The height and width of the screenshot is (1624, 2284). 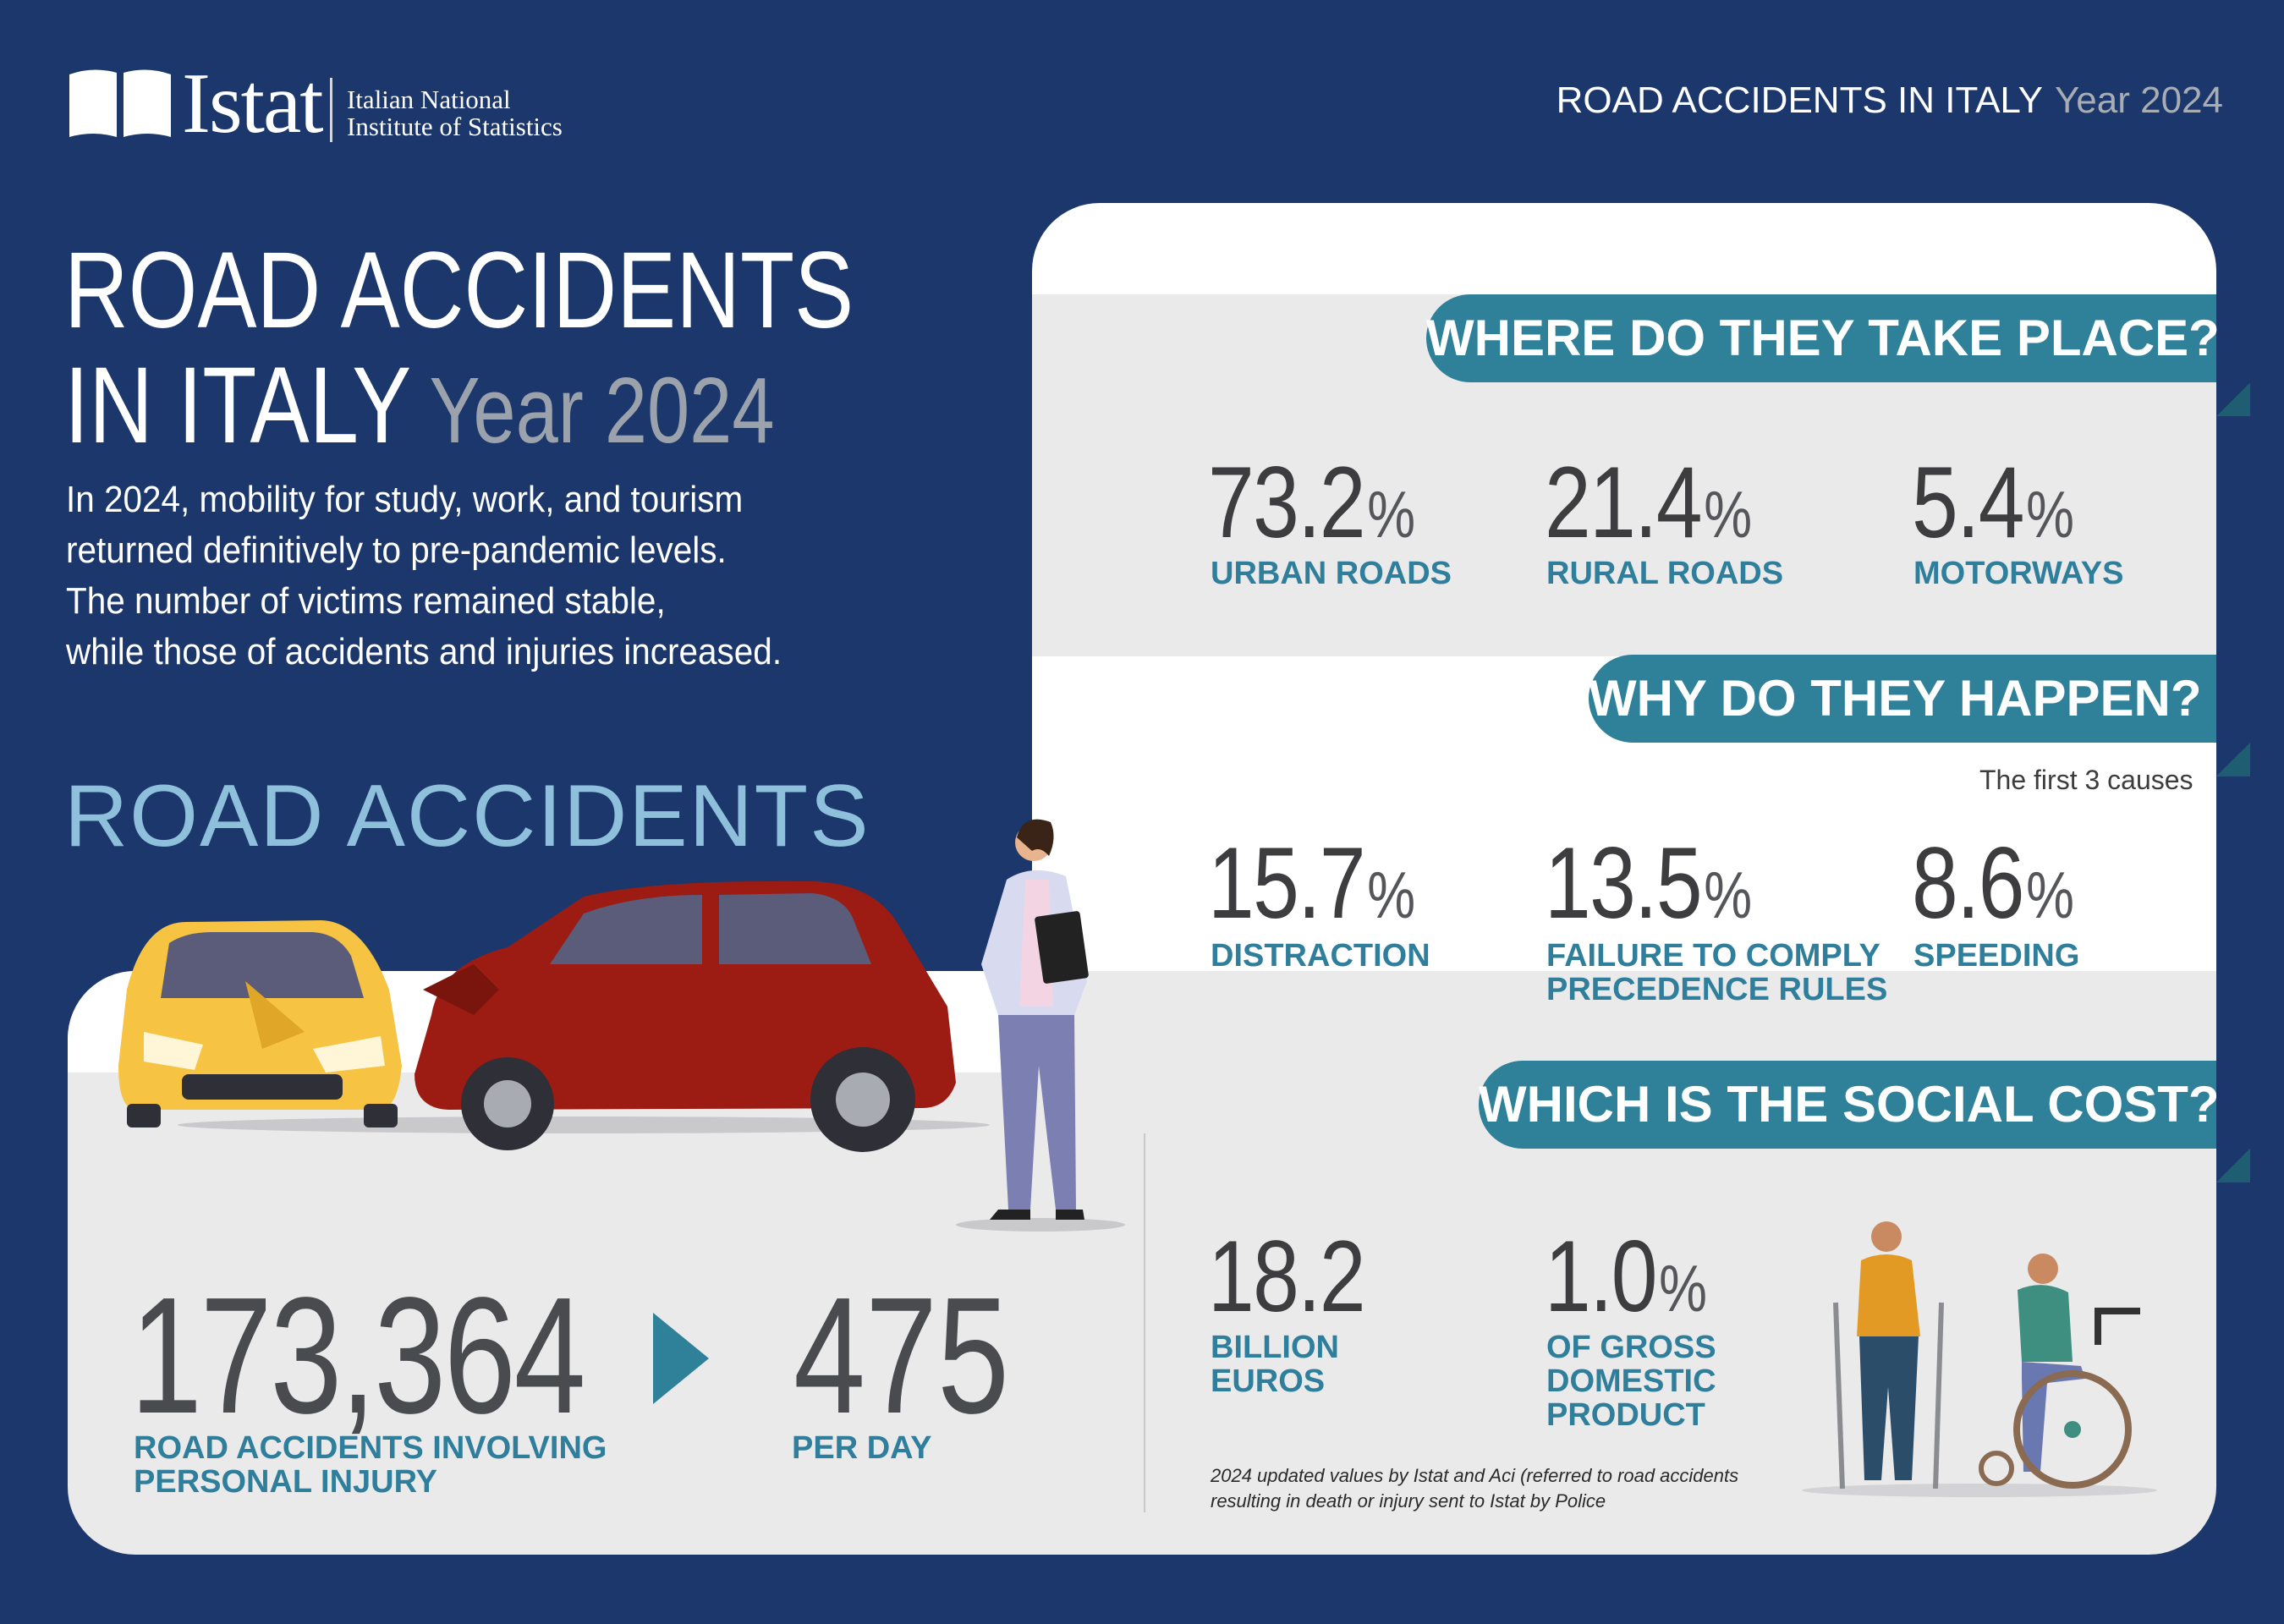 I want to click on injured-people-illustration, so click(x=1980, y=1359).